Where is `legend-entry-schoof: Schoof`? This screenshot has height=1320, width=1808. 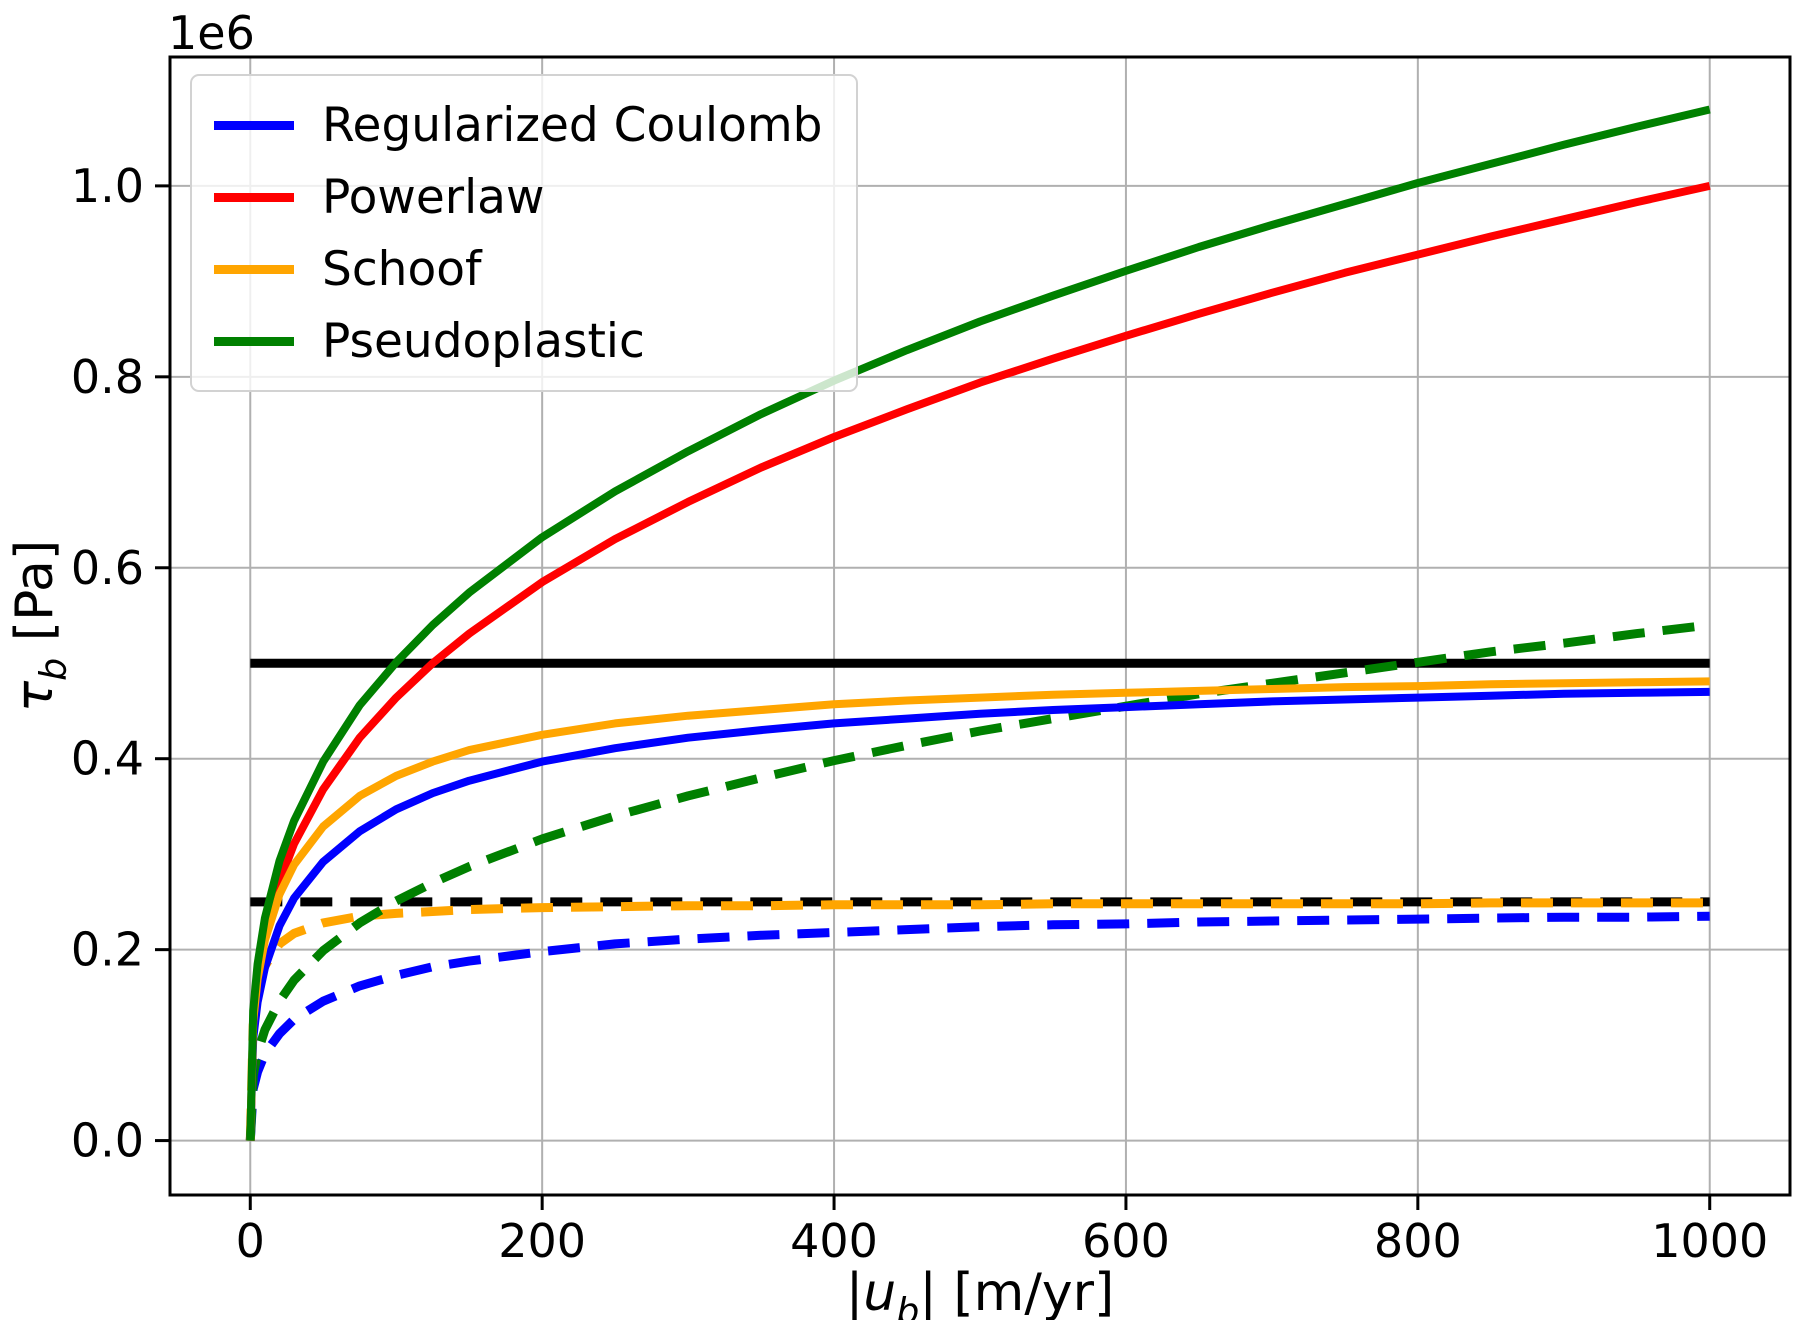 legend-entry-schoof: Schoof is located at coordinates (518, 269).